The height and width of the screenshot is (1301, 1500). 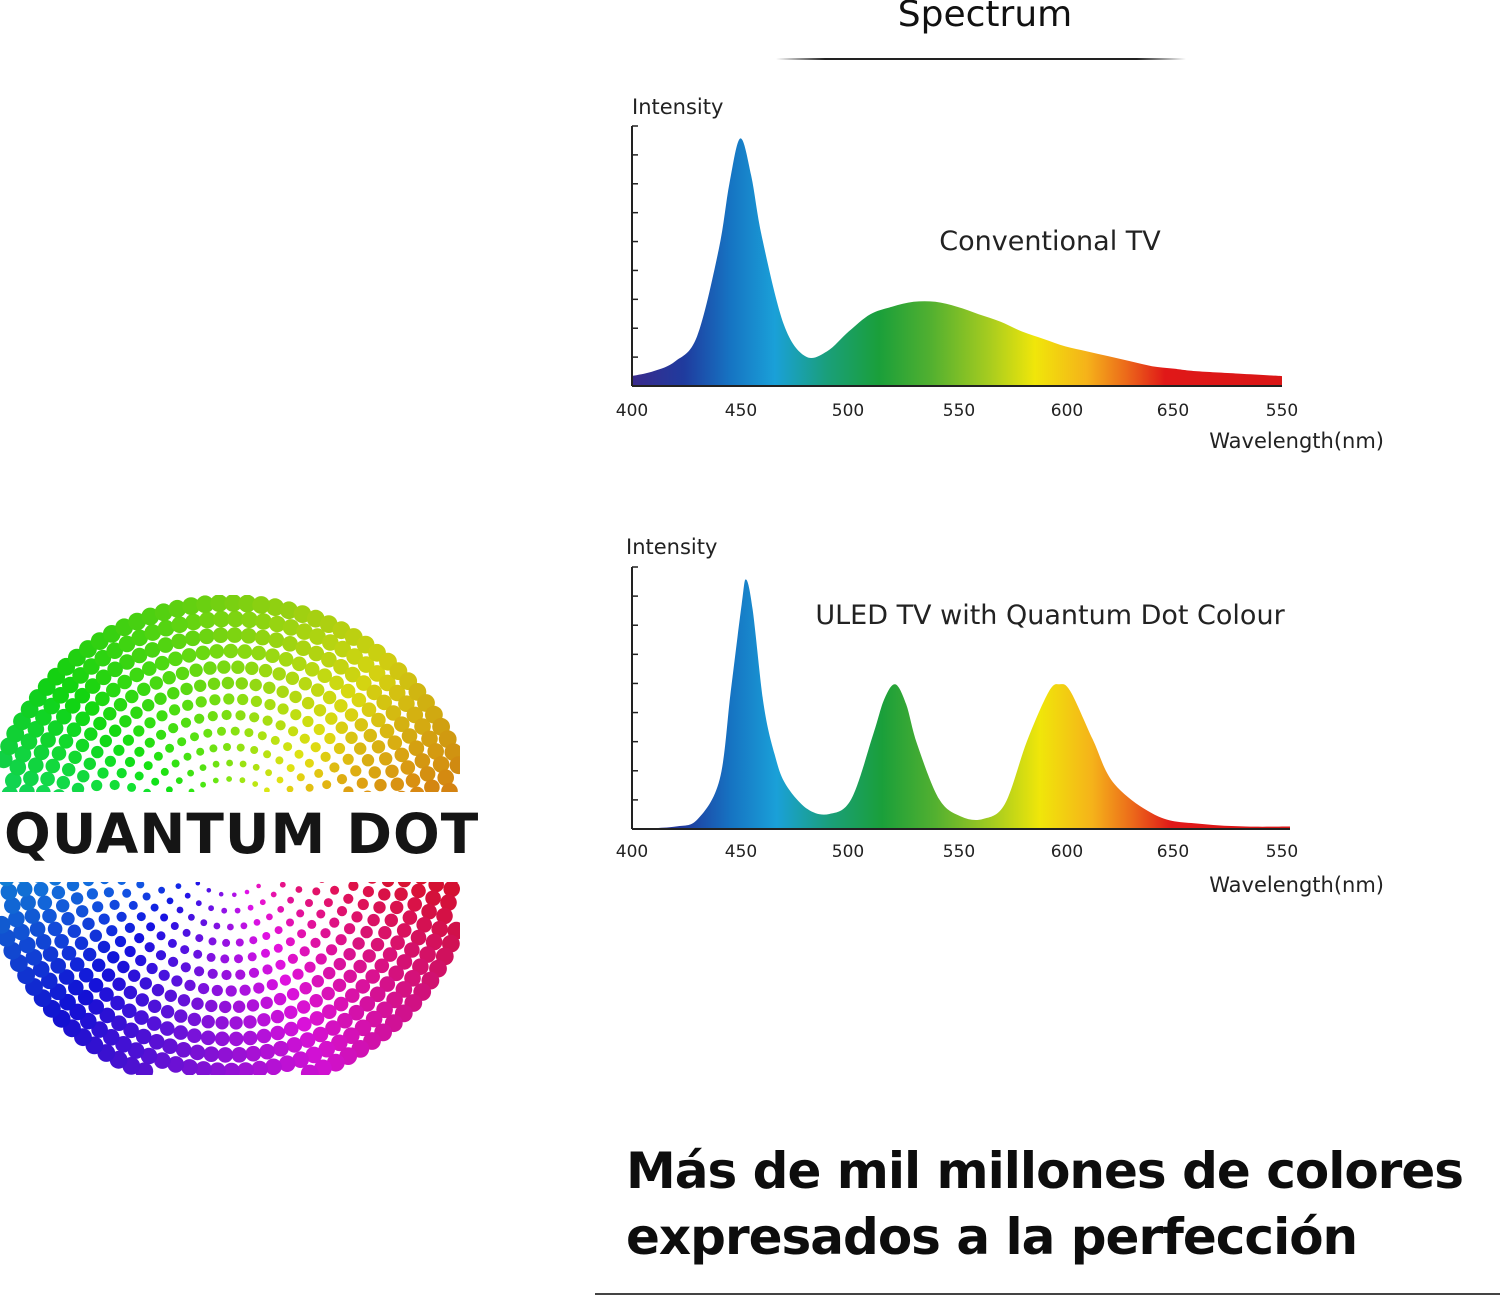 I want to click on x-axis-label: Wavelength(nm), so click(x=1296, y=885).